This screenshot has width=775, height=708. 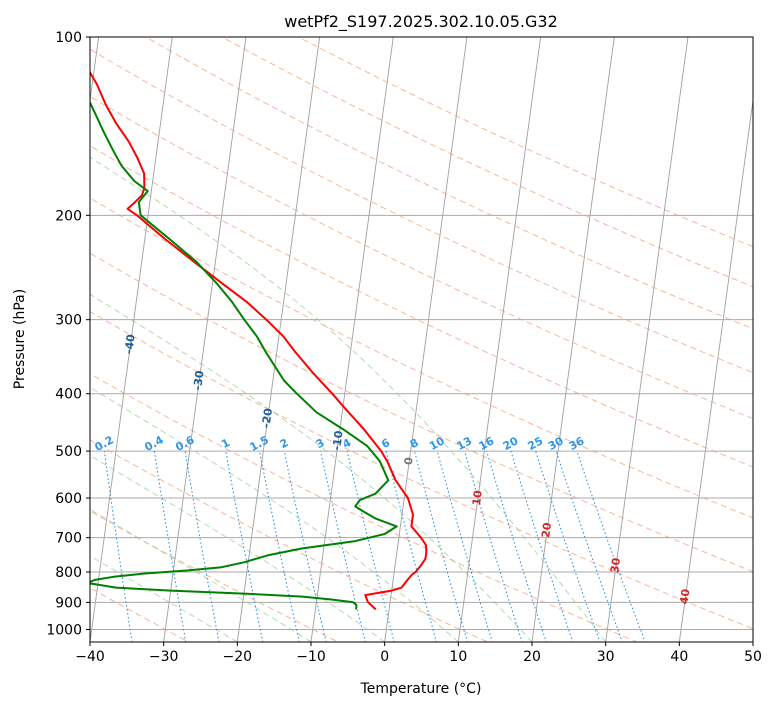 What do you see at coordinates (164, 657) in the screenshot?
I see `x-tick-label: −30` at bounding box center [164, 657].